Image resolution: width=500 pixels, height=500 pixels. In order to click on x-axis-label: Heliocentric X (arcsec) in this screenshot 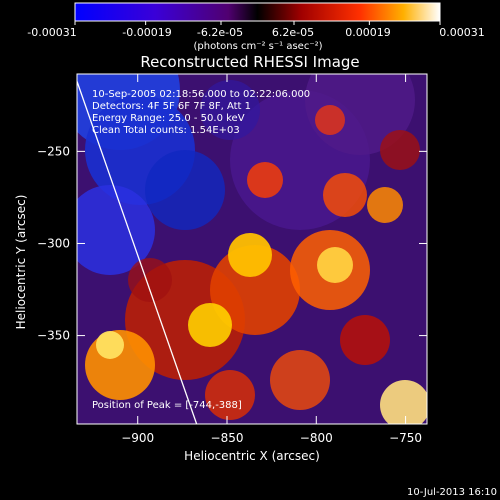, I will do `click(252, 456)`.